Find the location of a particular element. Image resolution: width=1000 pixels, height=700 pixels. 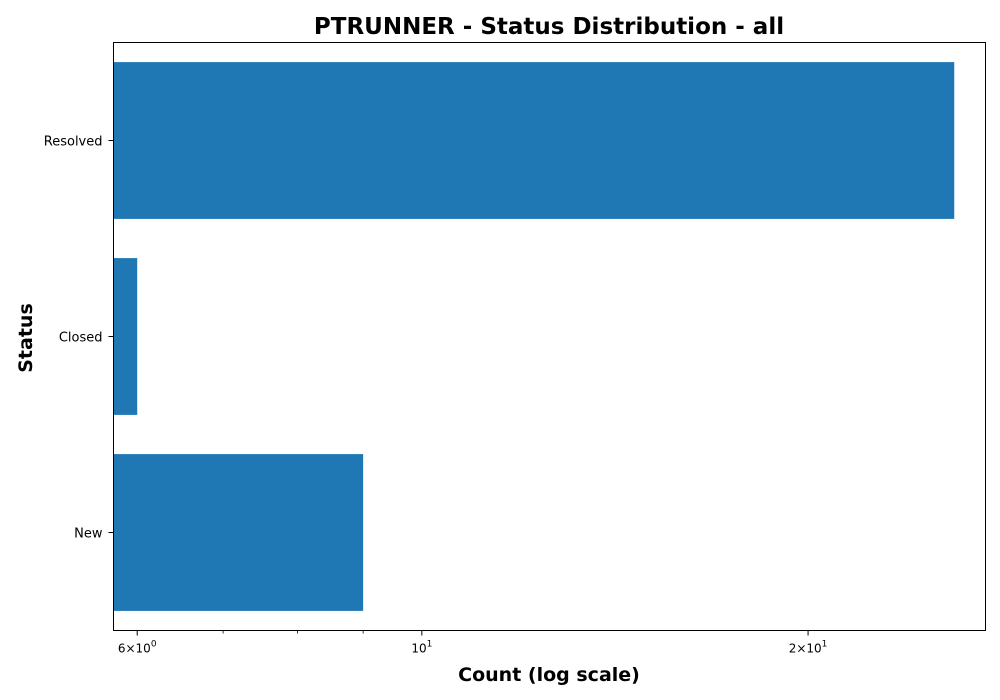

x-axis: 6×100 101 2×101 is located at coordinates (473, 643).